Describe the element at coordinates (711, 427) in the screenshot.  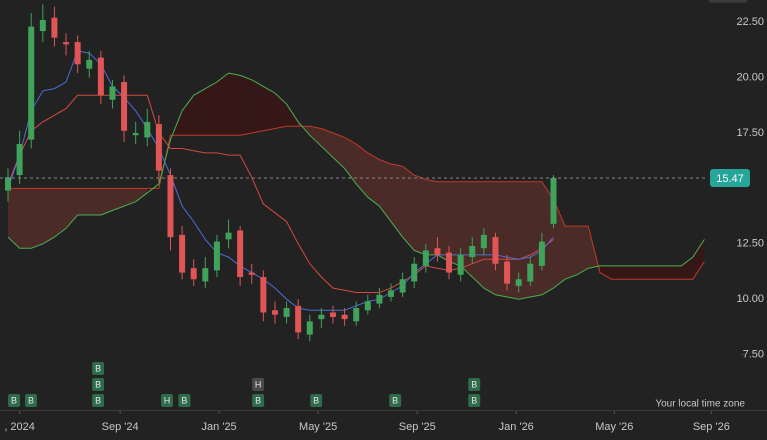
I see `x-tick-label: Sep '26` at that location.